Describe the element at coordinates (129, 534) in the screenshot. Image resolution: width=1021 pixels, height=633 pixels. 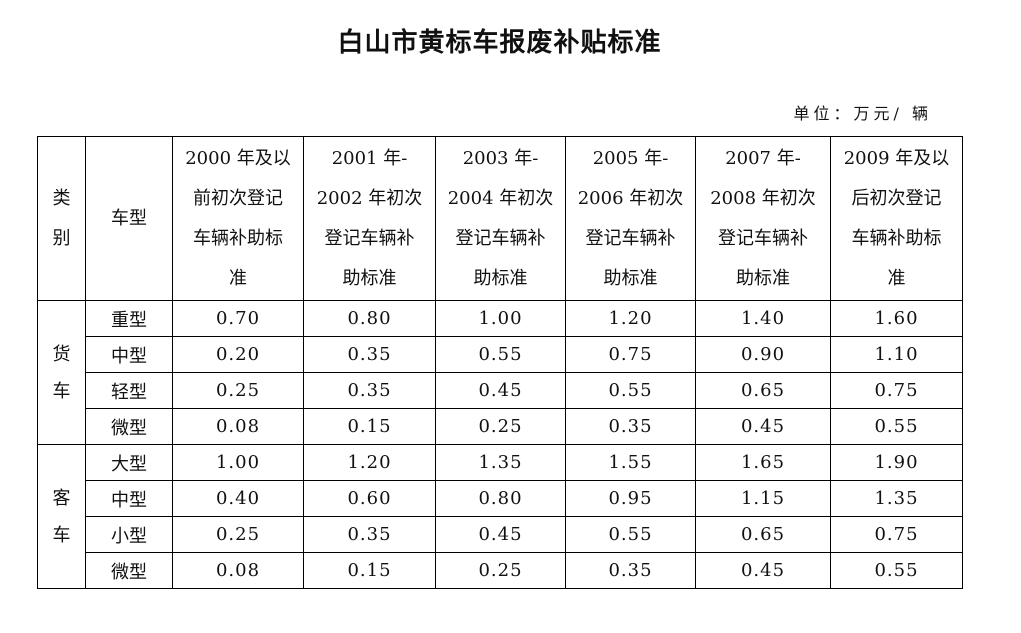
I see `vehicle-type-cell: 小型` at that location.